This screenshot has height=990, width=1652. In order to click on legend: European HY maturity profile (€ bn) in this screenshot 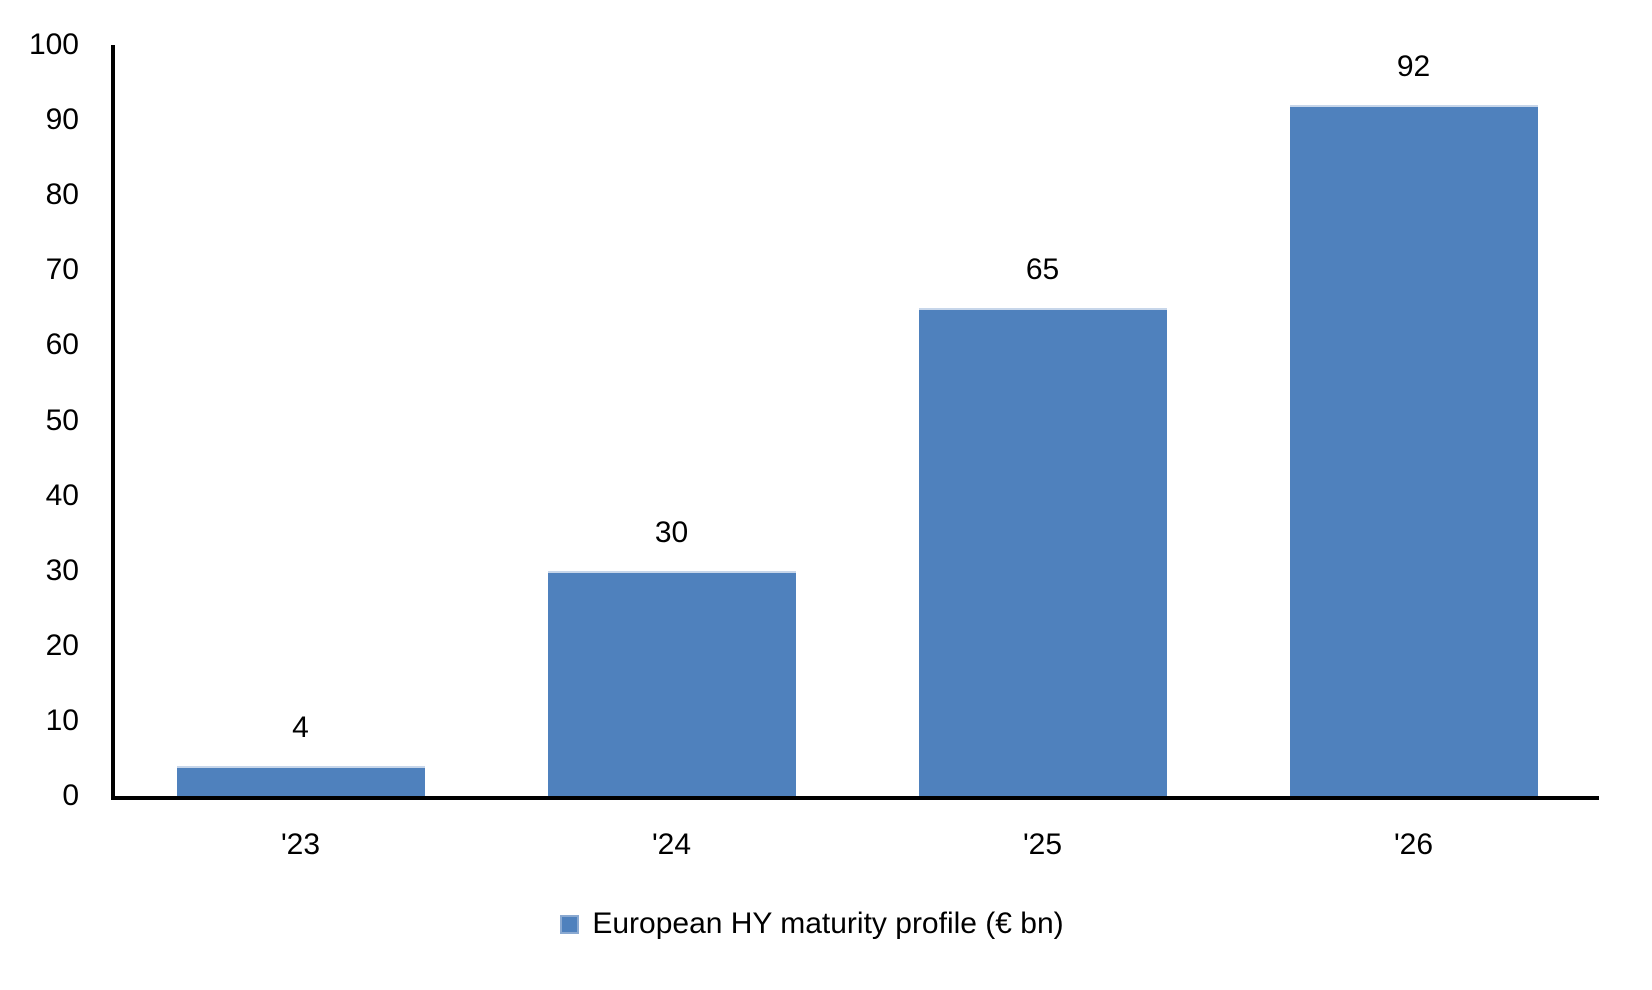, I will do `click(812, 924)`.